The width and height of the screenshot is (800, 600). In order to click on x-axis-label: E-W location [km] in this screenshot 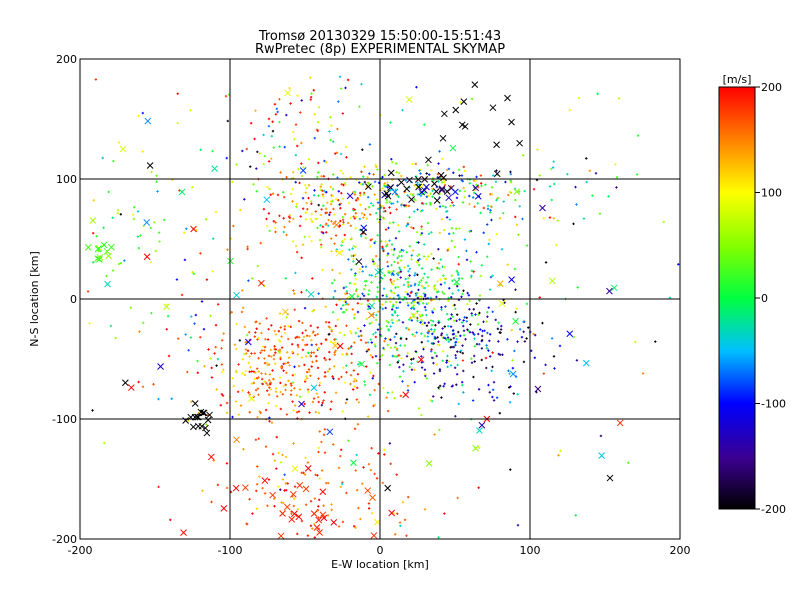, I will do `click(380, 564)`.